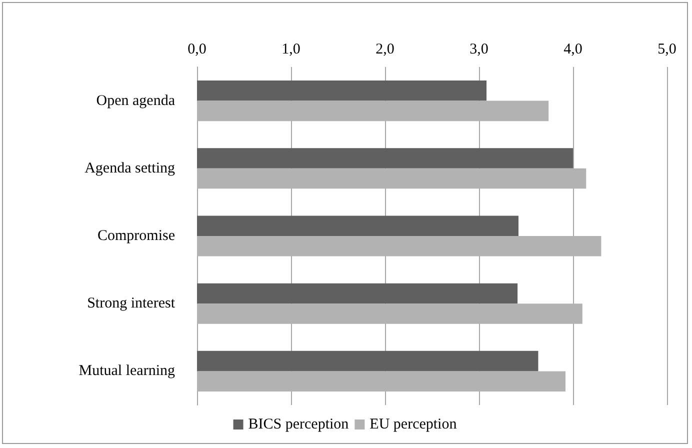 Image resolution: width=692 pixels, height=448 pixels. What do you see at coordinates (479, 50) in the screenshot?
I see `x-tick-label: 3,0` at bounding box center [479, 50].